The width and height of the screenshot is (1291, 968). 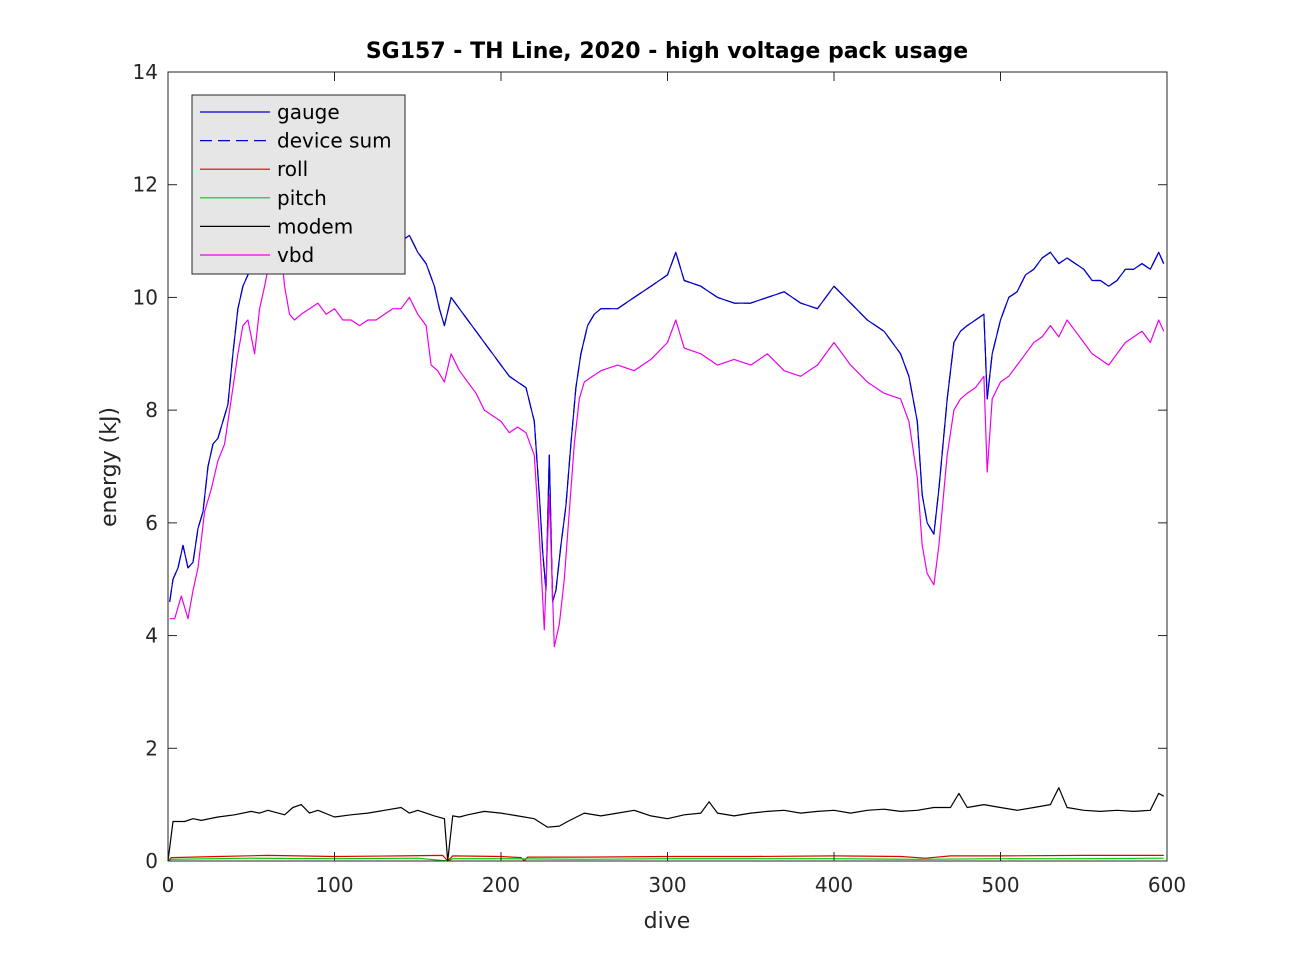 I want to click on legend-label-device-sum: device sum, so click(x=334, y=141).